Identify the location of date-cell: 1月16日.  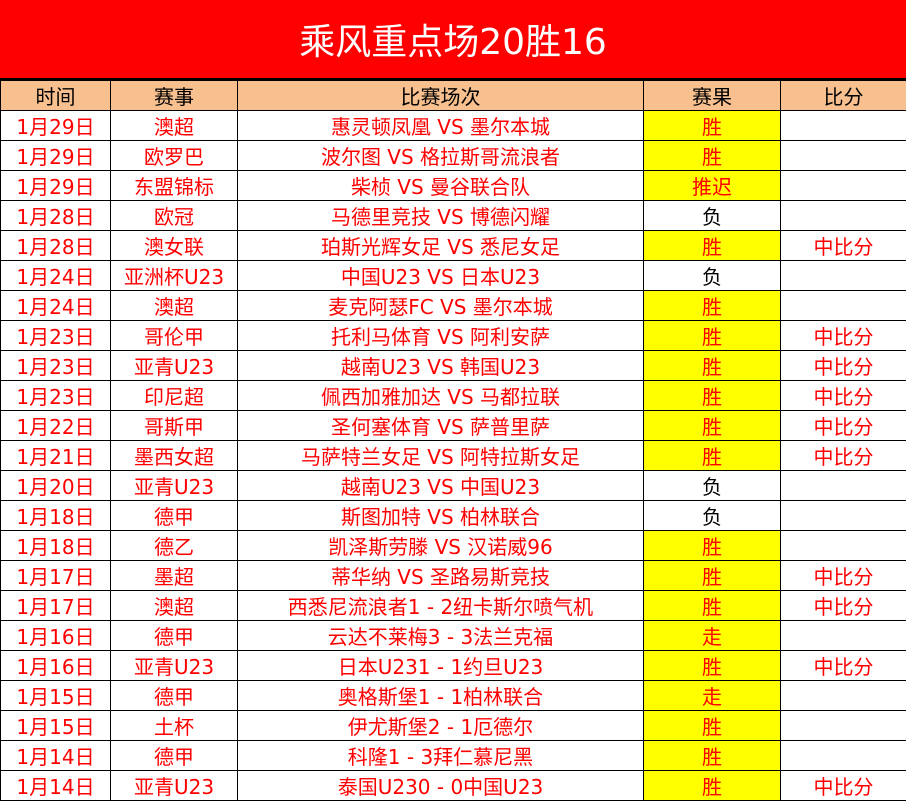
(56, 636).